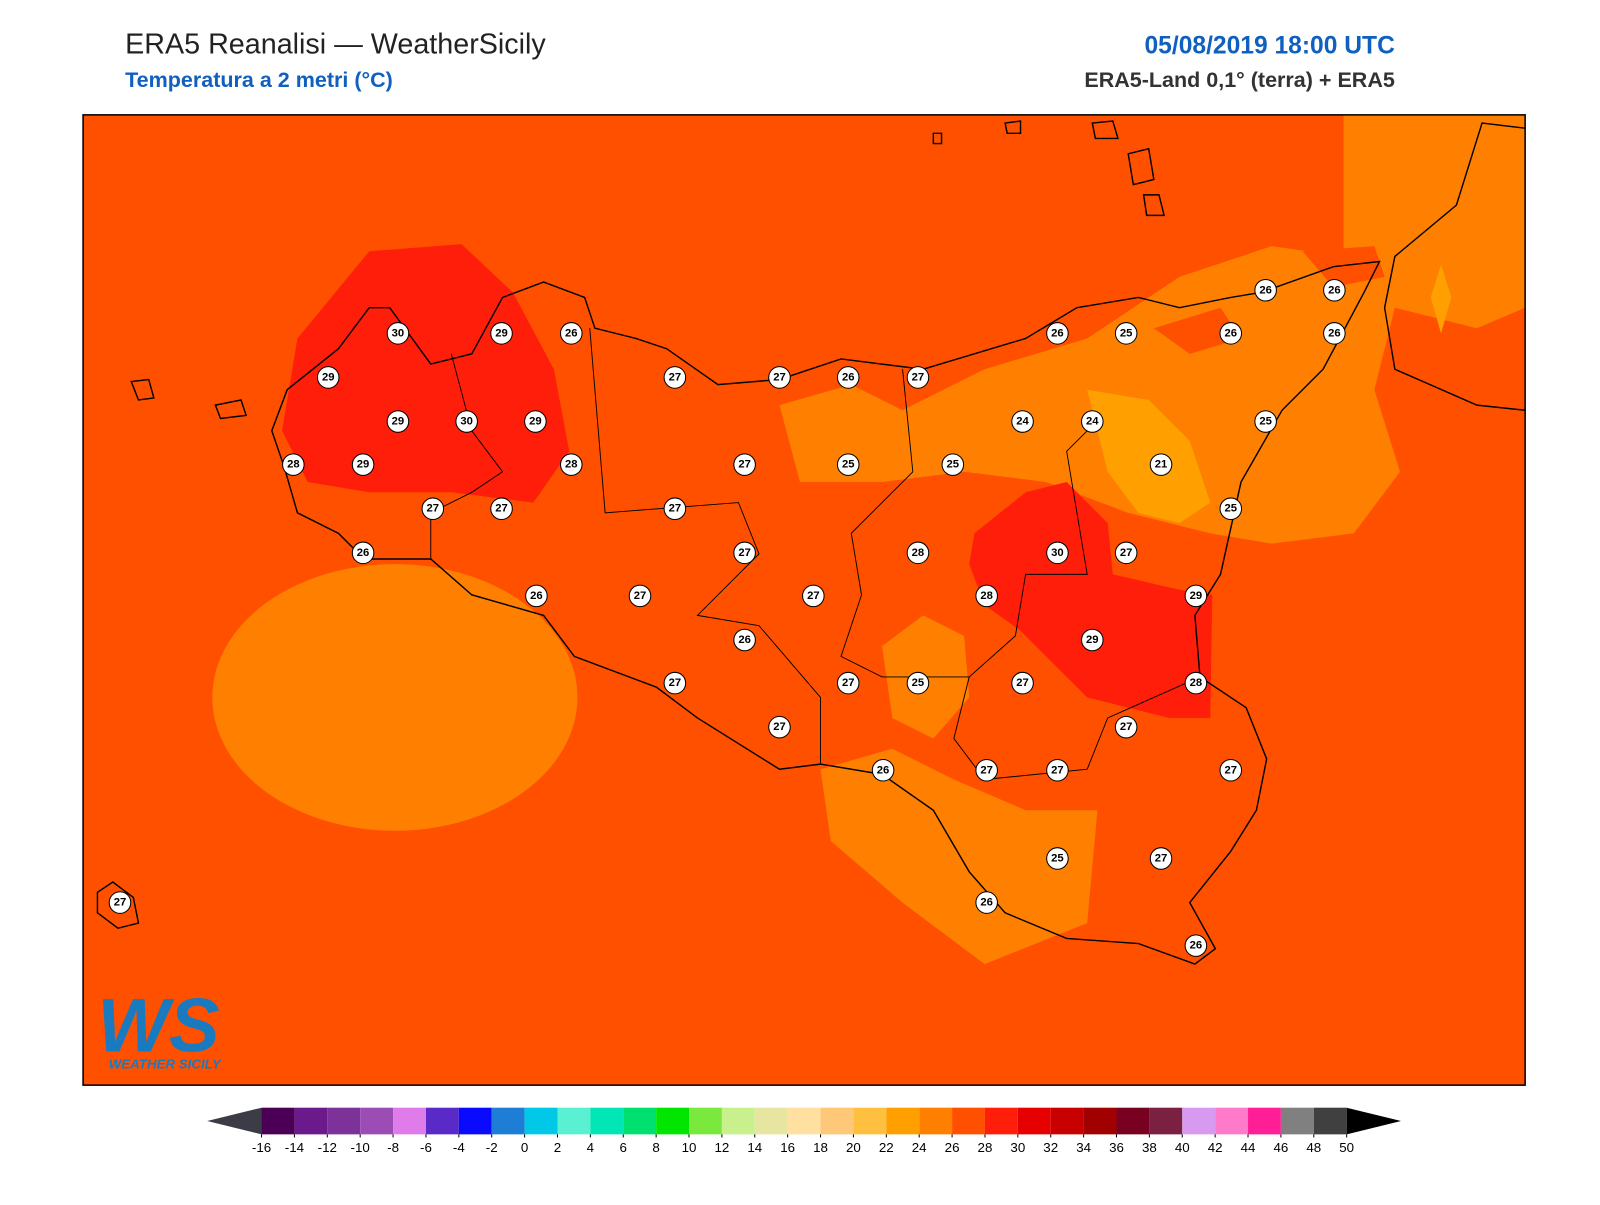 This screenshot has width=1600, height=1205. I want to click on colorbar-tick-label: -14, so click(295, 1147).